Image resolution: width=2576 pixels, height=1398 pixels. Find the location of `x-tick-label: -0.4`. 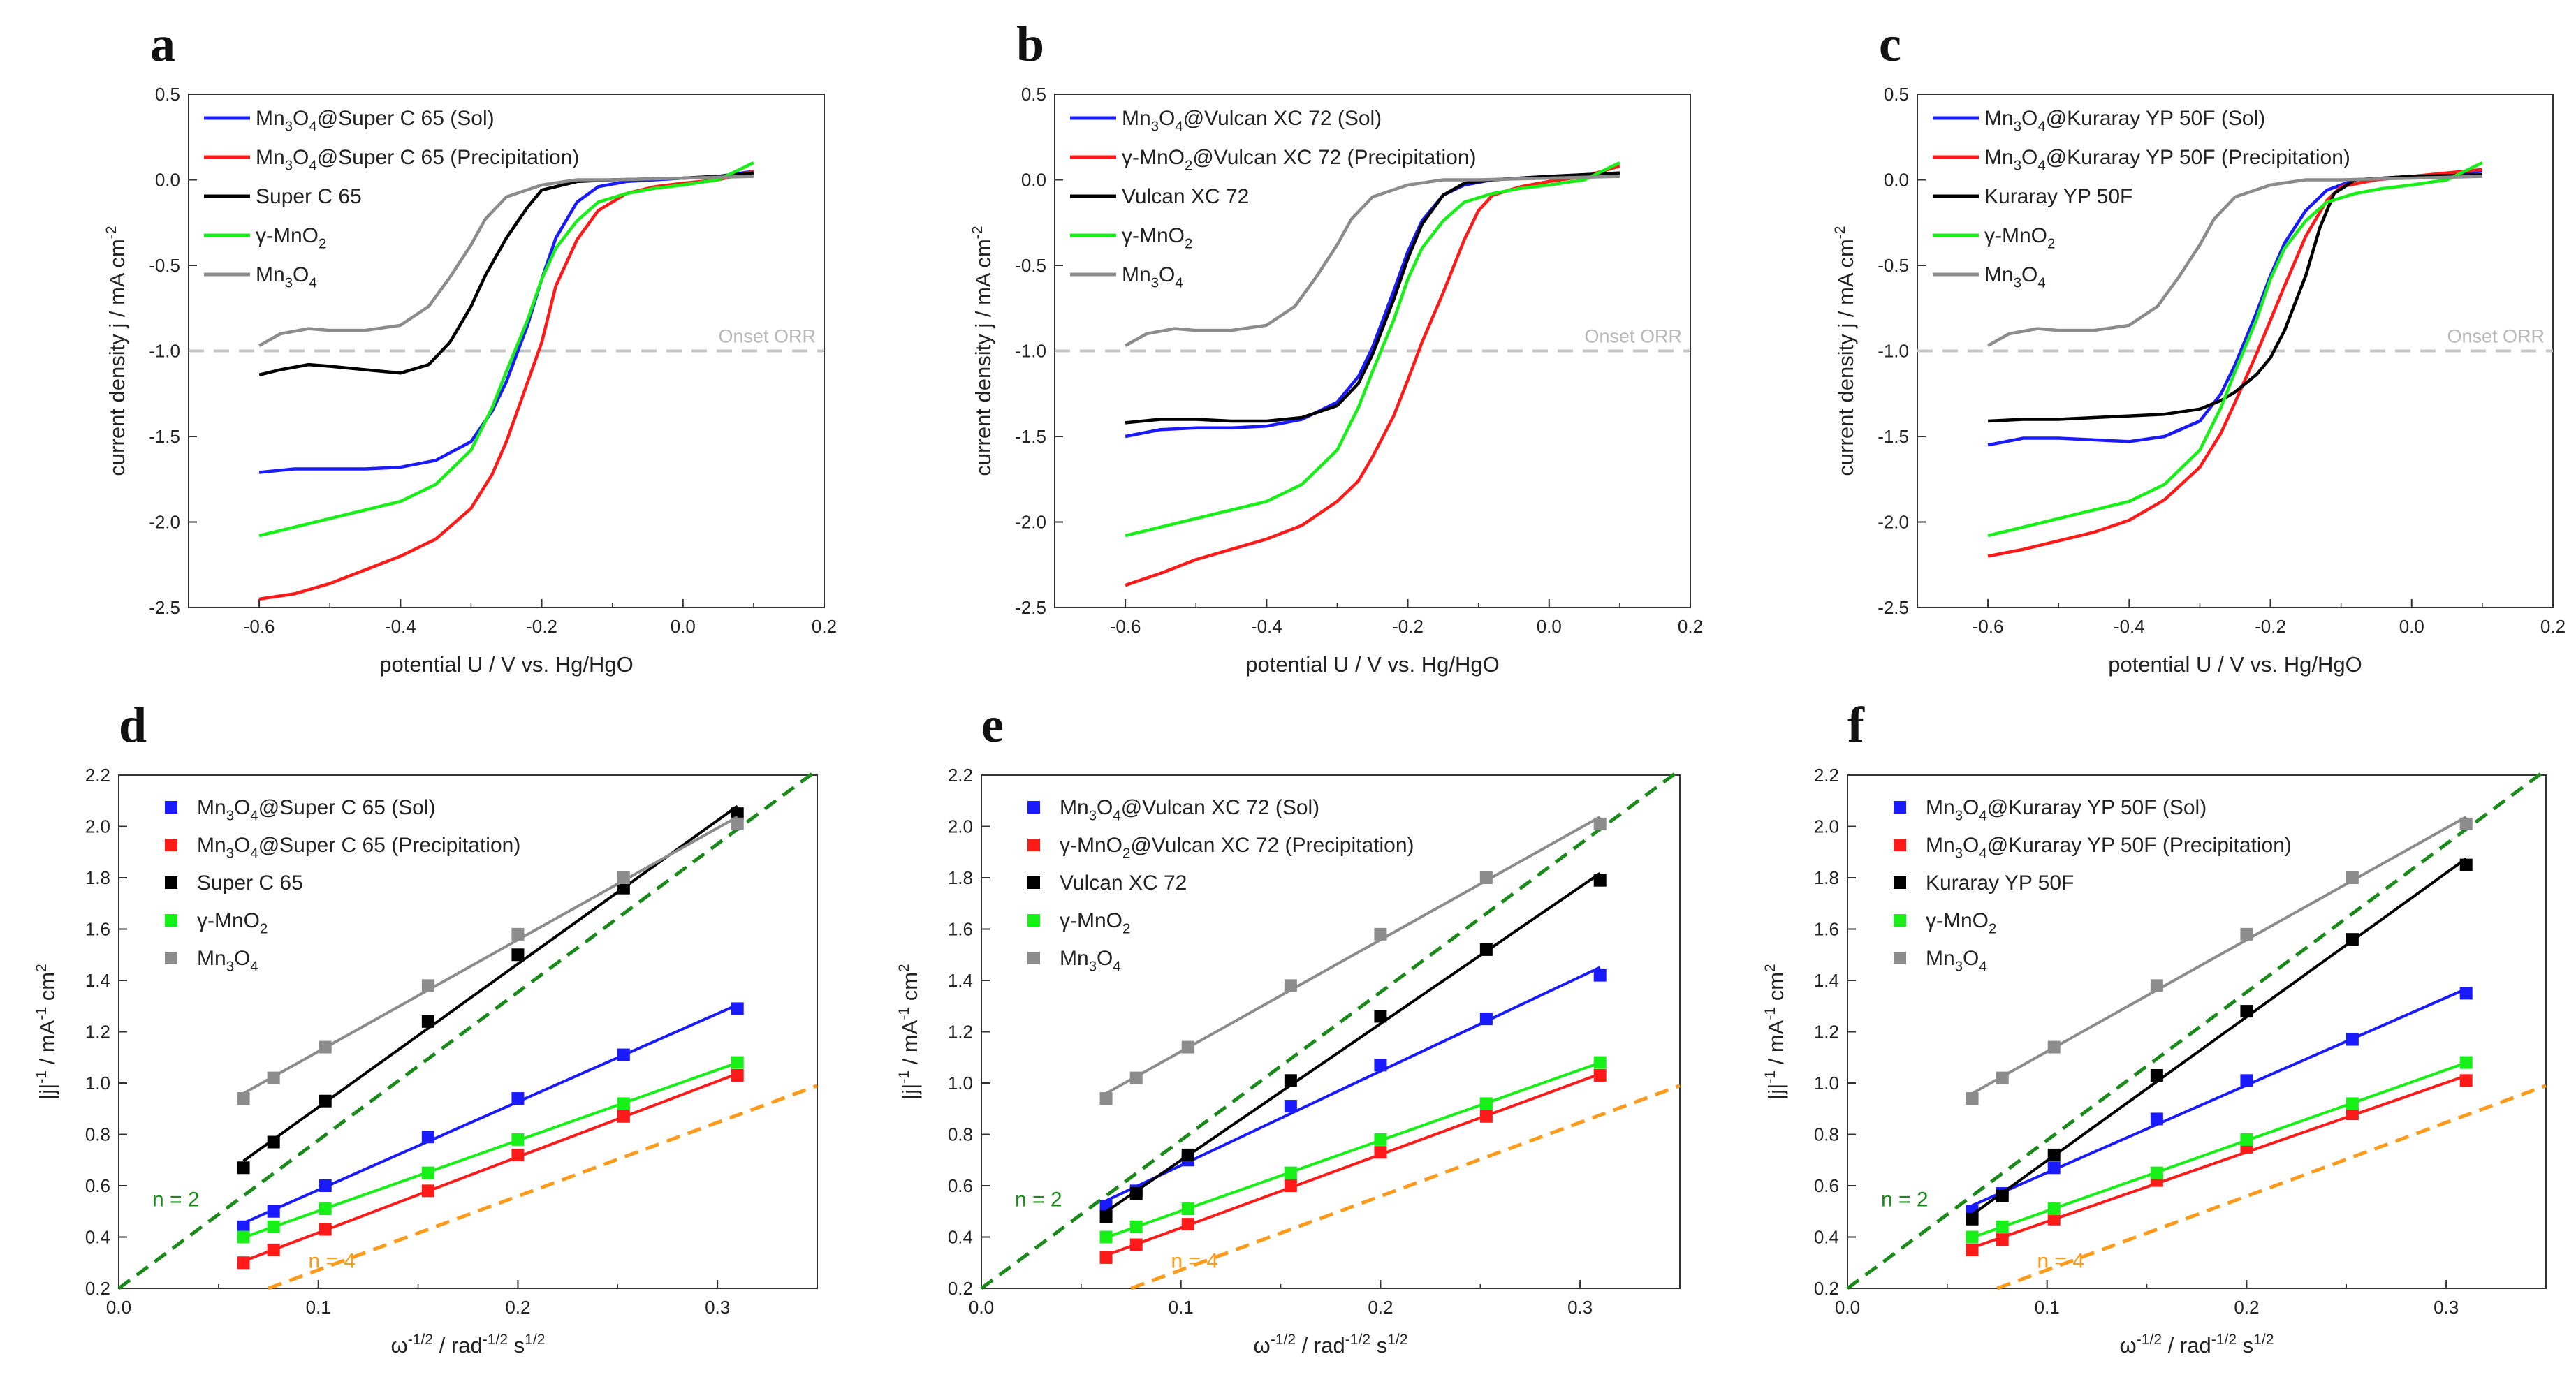

x-tick-label: -0.4 is located at coordinates (1266, 626).